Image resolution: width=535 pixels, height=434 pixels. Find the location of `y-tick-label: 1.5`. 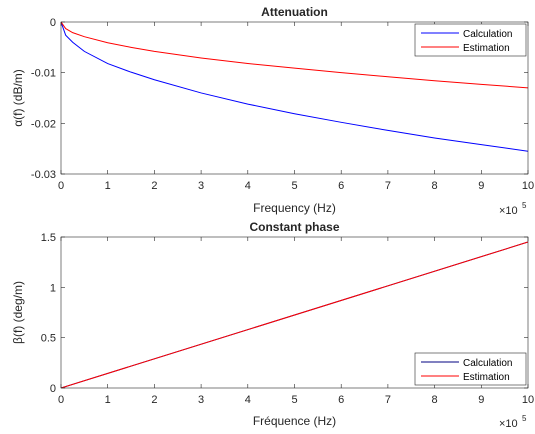

y-tick-label: 1.5 is located at coordinates (48, 238).